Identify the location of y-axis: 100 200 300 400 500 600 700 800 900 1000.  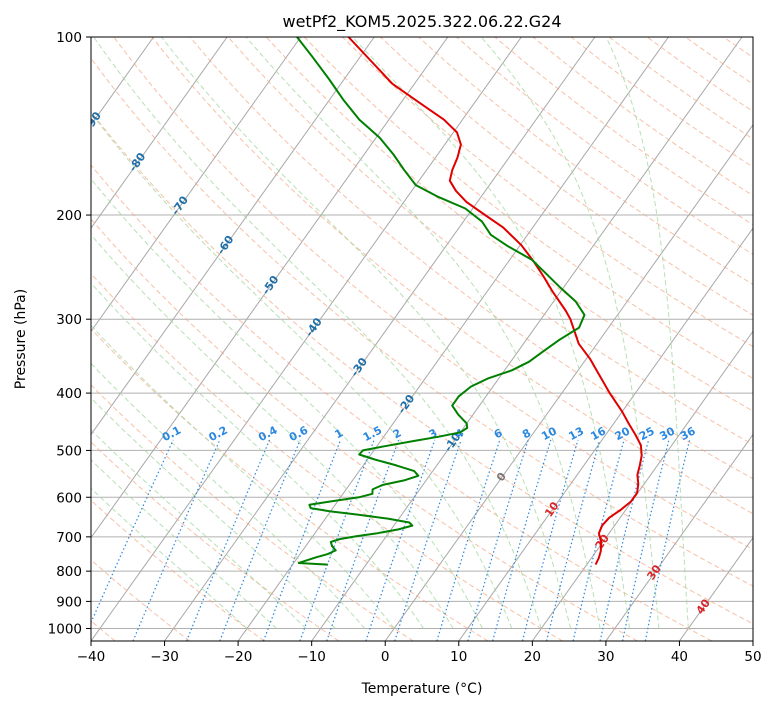
(69, 333).